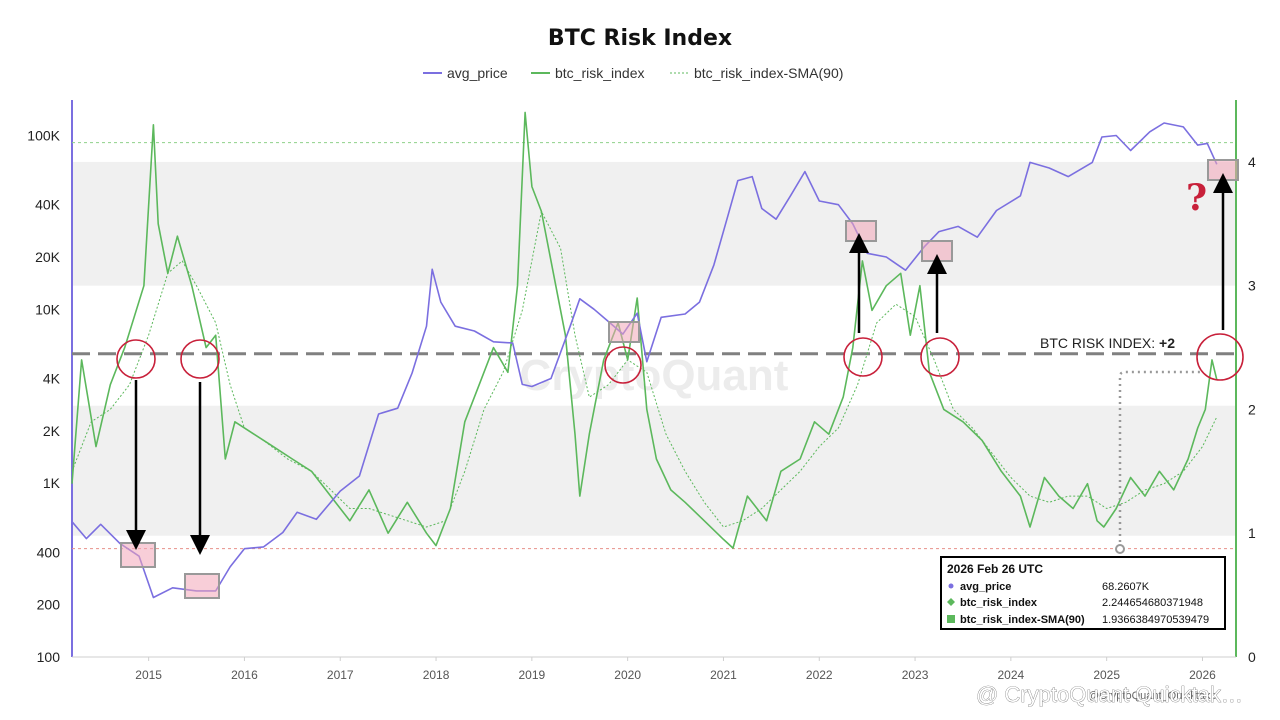 This screenshot has height=720, width=1280. I want to click on y-left-tick: 400, so click(49, 552).